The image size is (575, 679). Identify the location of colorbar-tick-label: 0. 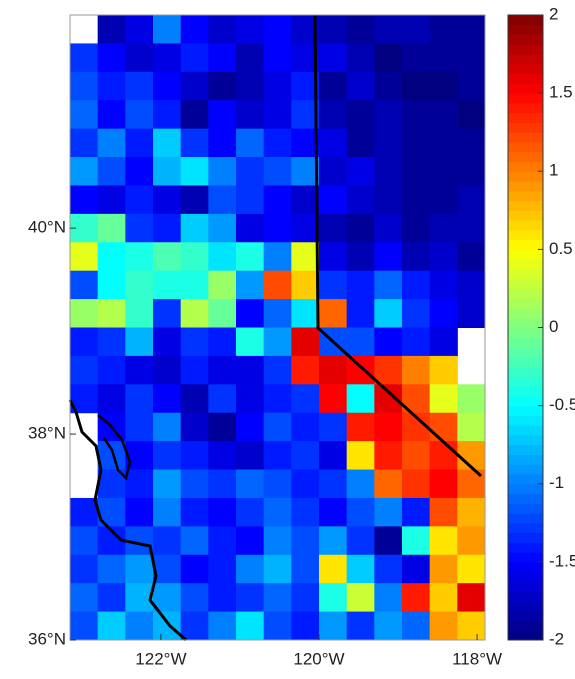
(553, 326).